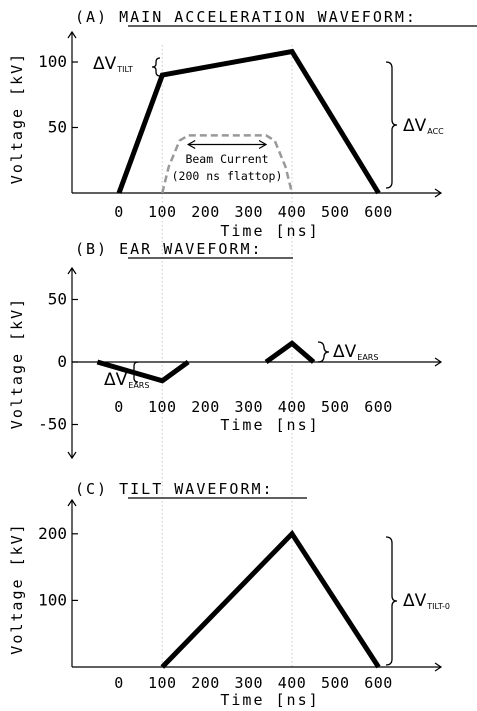 This screenshot has height=711, width=477. What do you see at coordinates (124, 69) in the screenshot?
I see `delta-v-subscript: TILT` at bounding box center [124, 69].